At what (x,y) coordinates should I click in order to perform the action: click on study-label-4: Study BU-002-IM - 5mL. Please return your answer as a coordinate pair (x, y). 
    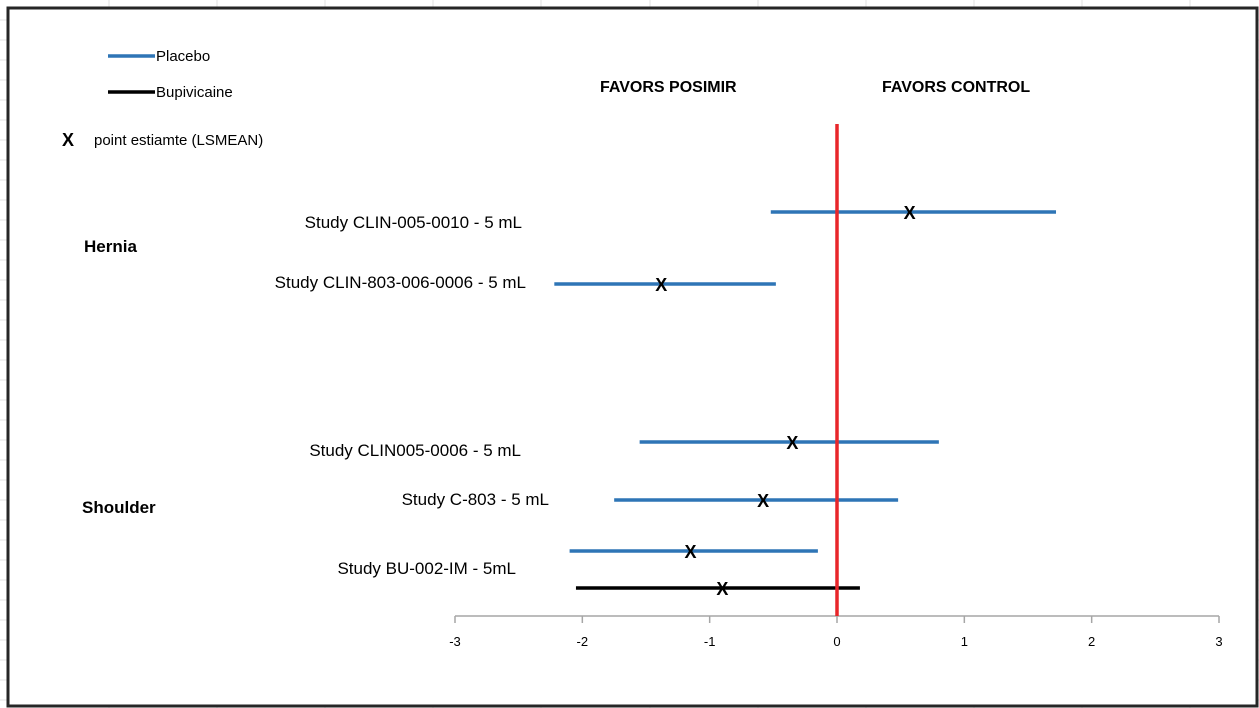
    Looking at the image, I should click on (426, 568).